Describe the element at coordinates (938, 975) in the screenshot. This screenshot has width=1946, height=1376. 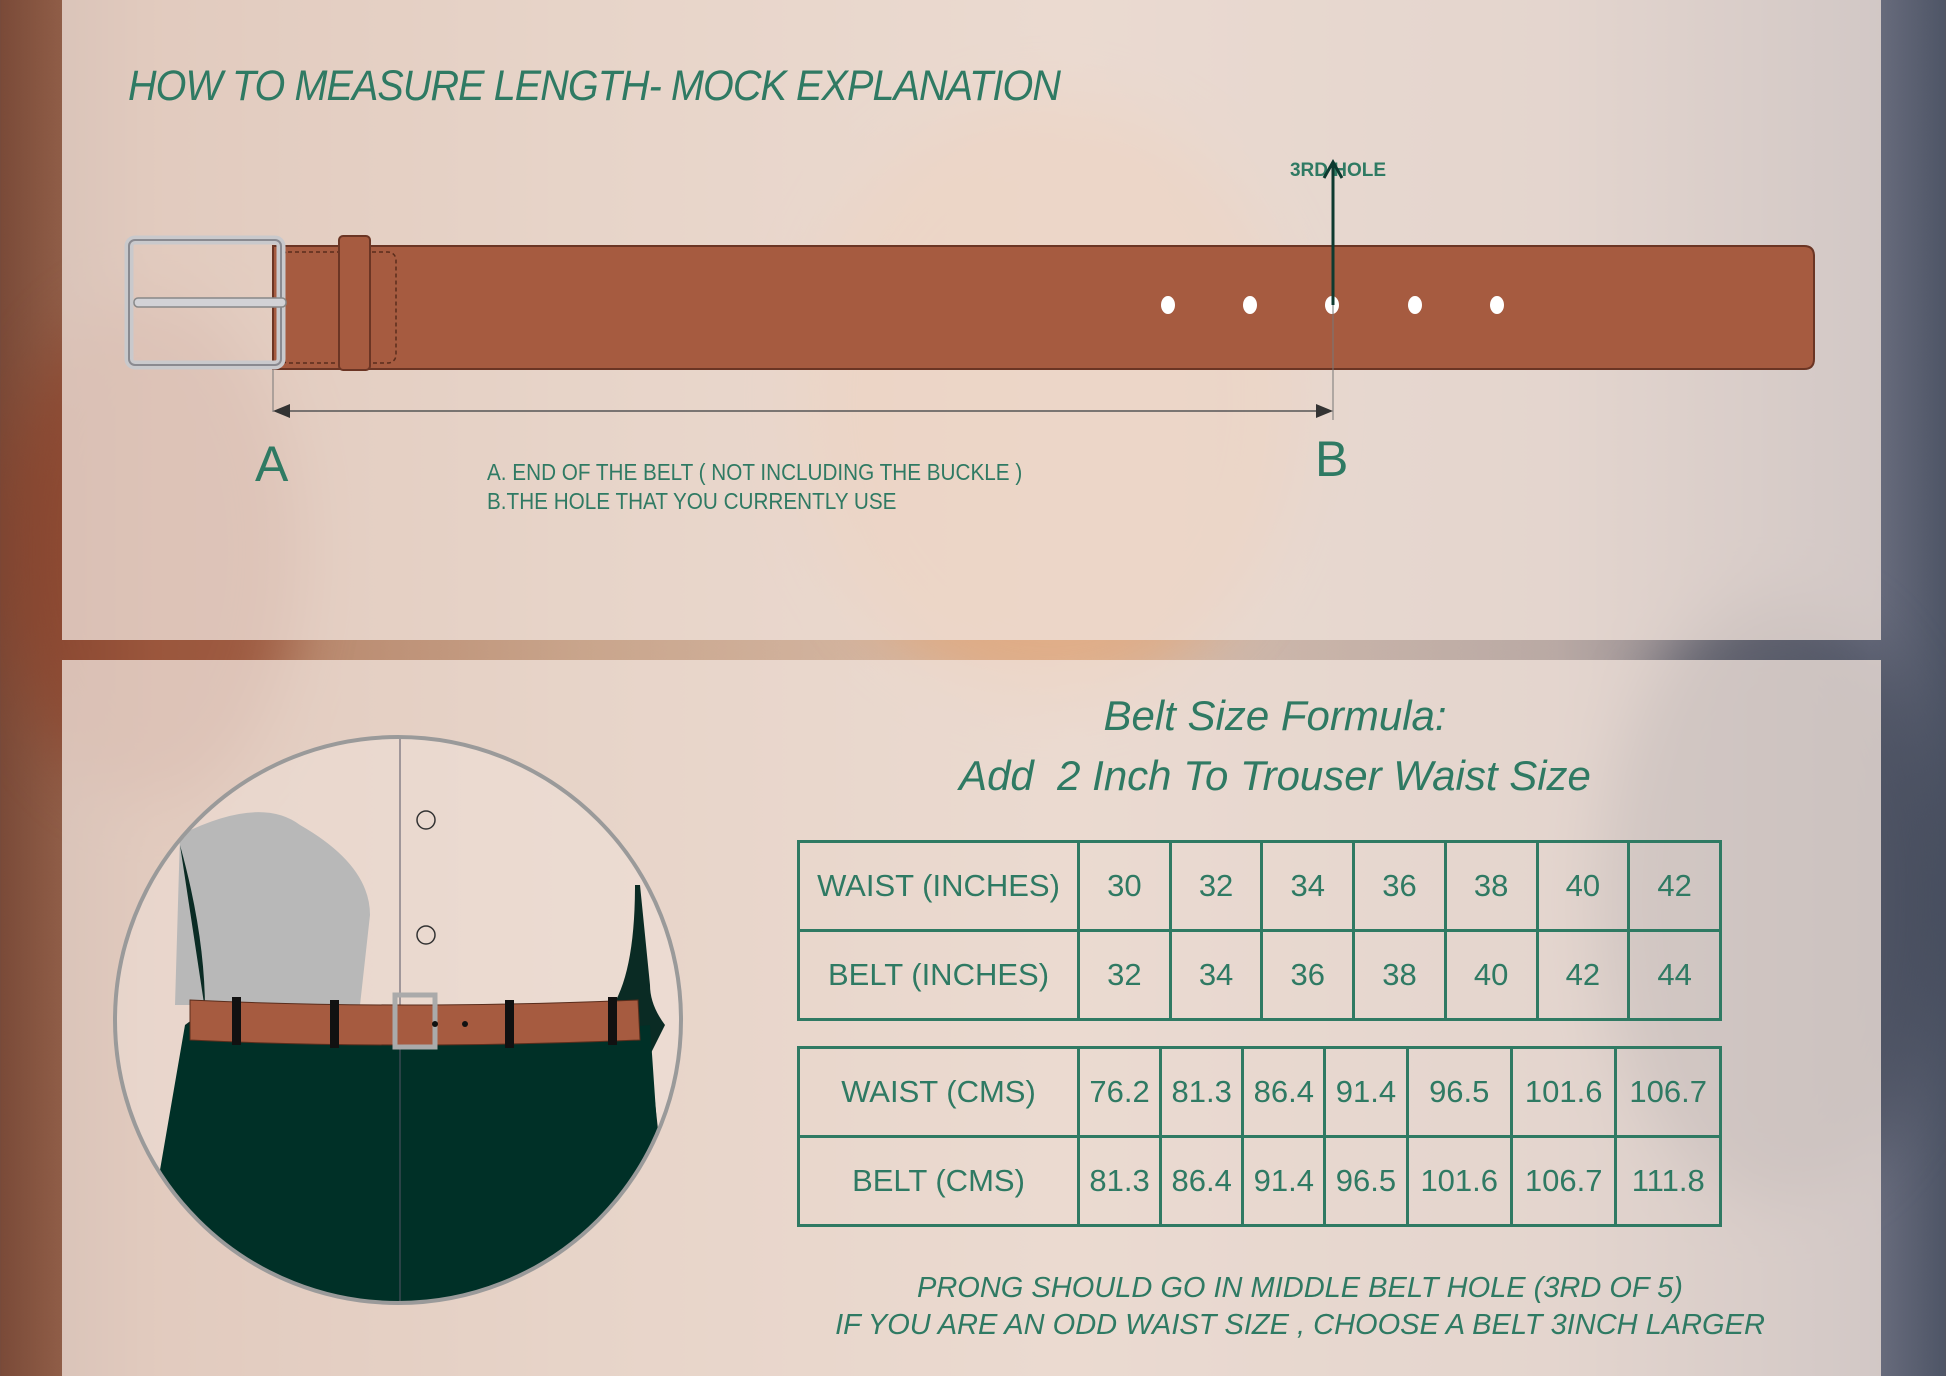
I see `row-label: BELT (INCHES)` at that location.